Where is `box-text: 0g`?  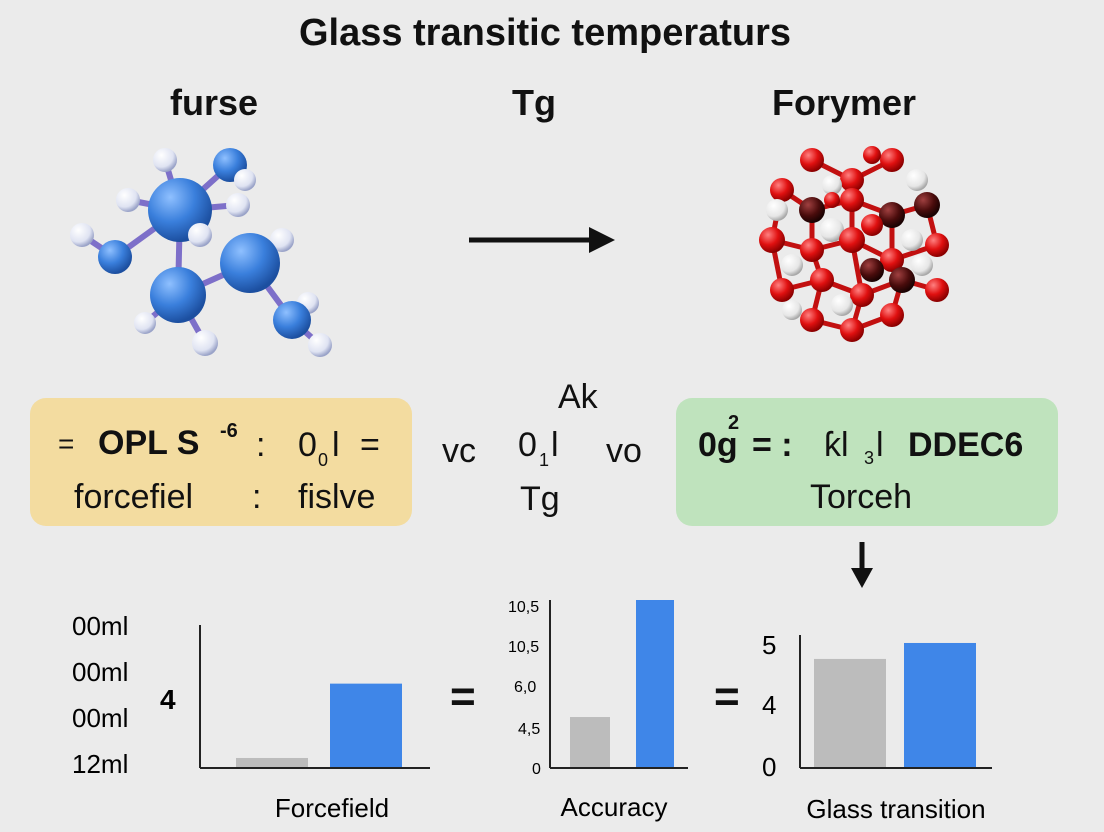
box-text: 0g is located at coordinates (718, 445).